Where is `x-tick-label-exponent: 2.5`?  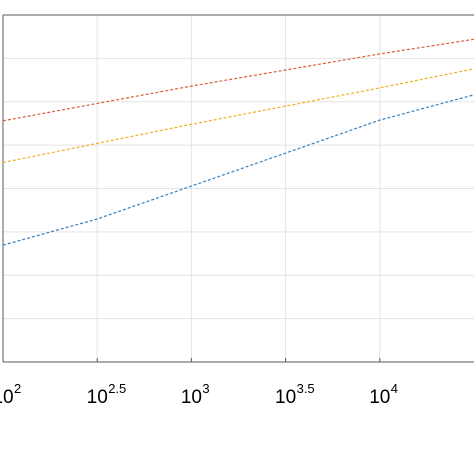
x-tick-label-exponent: 2.5 is located at coordinates (117, 388).